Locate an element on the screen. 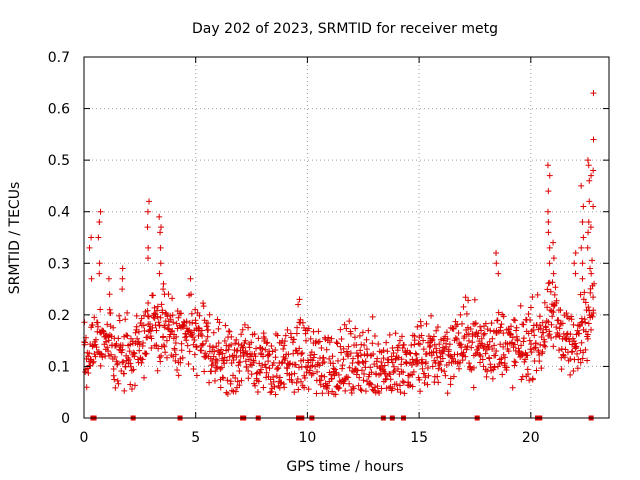  x-axis-label: GPS time / hours is located at coordinates (344, 467).